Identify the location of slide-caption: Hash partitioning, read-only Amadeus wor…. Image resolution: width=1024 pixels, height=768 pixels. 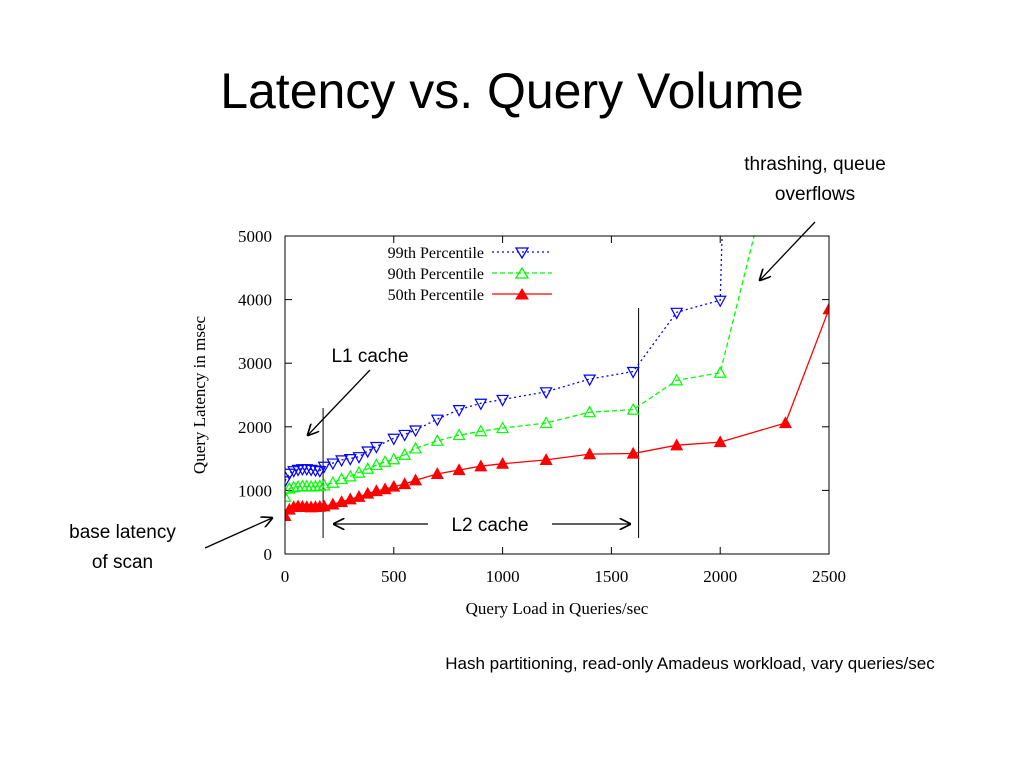
(690, 663).